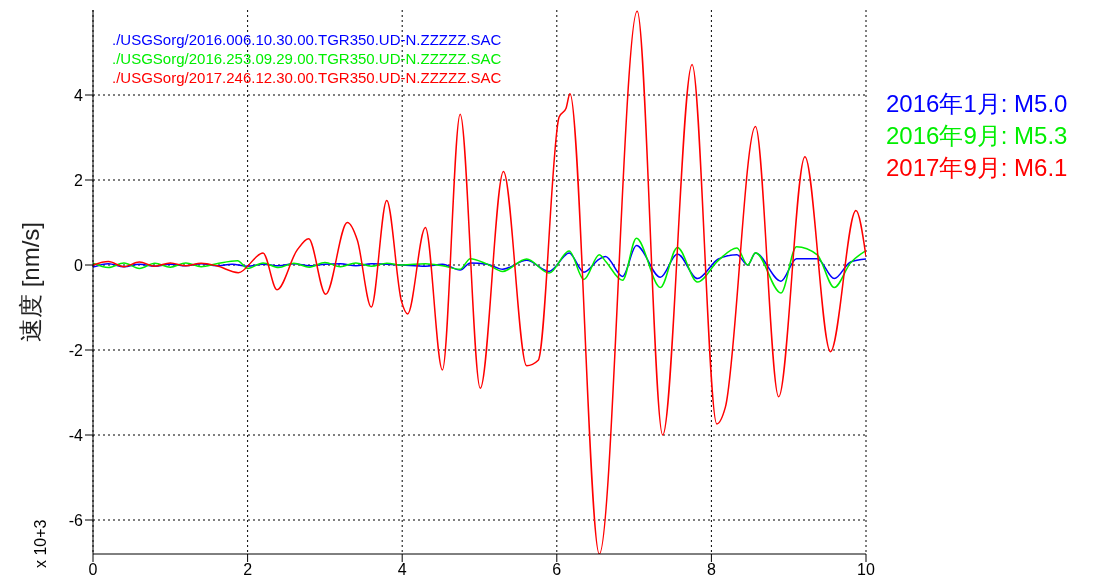 This screenshot has width=1106, height=584. Describe the element at coordinates (866, 570) in the screenshot. I see `x-tick-label: 10` at that location.